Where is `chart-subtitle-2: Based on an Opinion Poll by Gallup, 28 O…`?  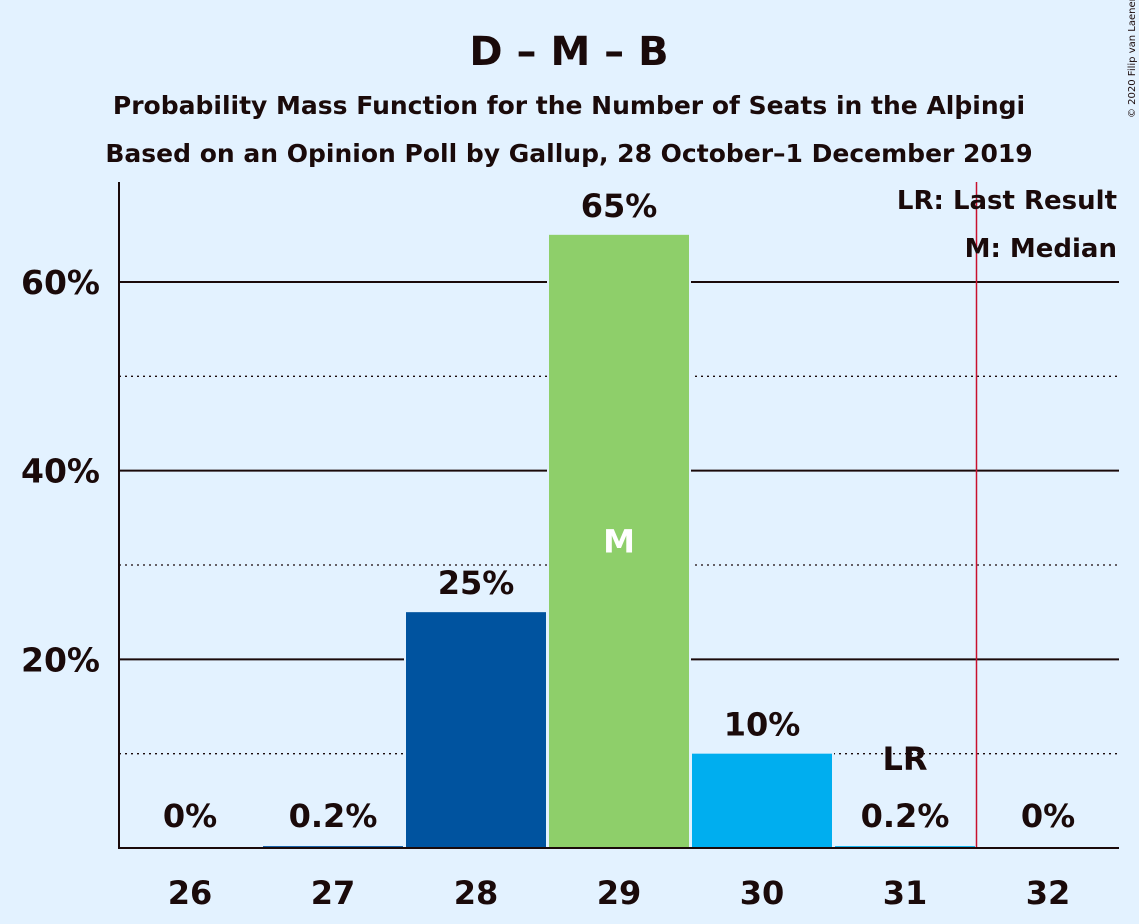
chart-subtitle-2: Based on an Opinion Poll by Gallup, 28 O… is located at coordinates (568, 153).